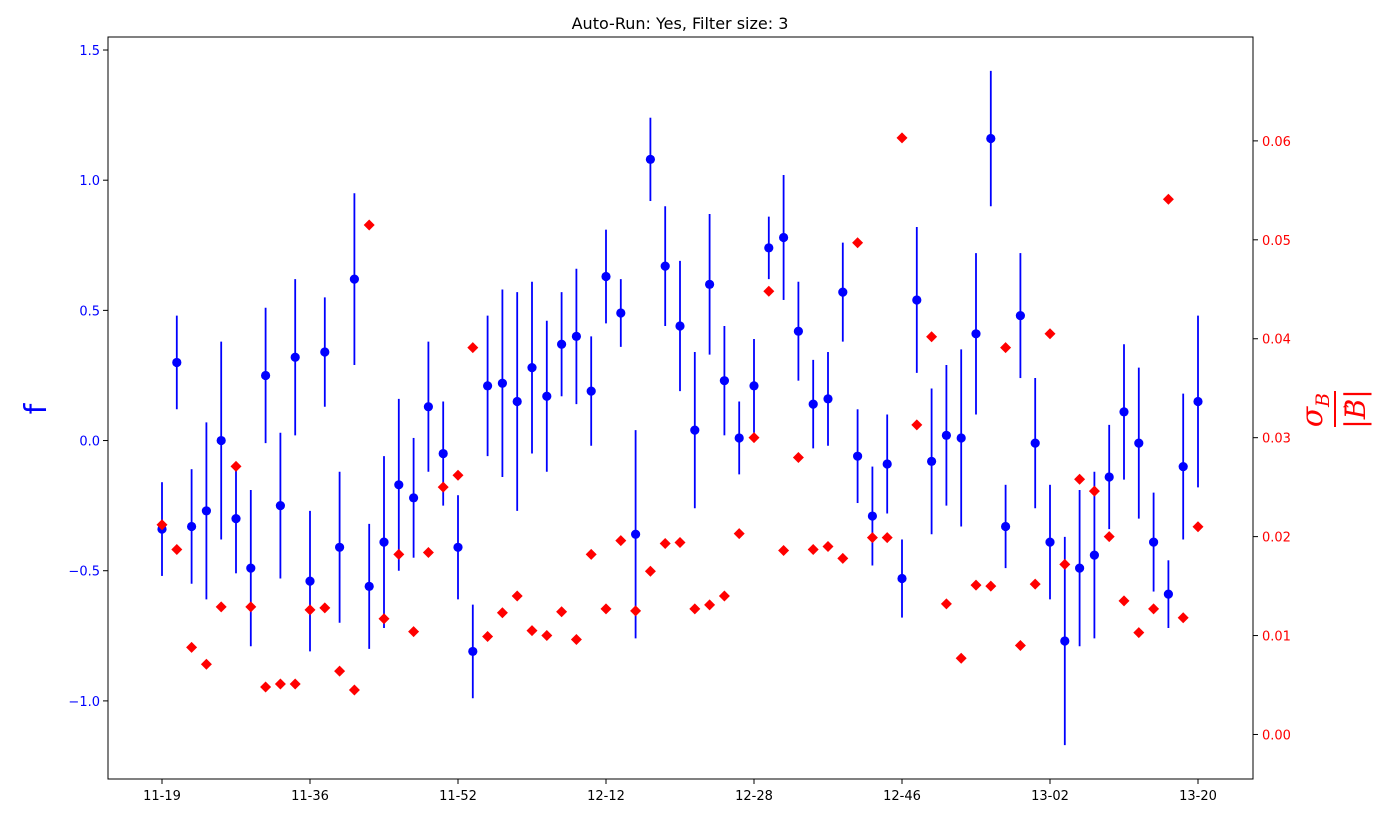  What do you see at coordinates (606, 796) in the screenshot?
I see `x-tick-label: 12-12` at bounding box center [606, 796].